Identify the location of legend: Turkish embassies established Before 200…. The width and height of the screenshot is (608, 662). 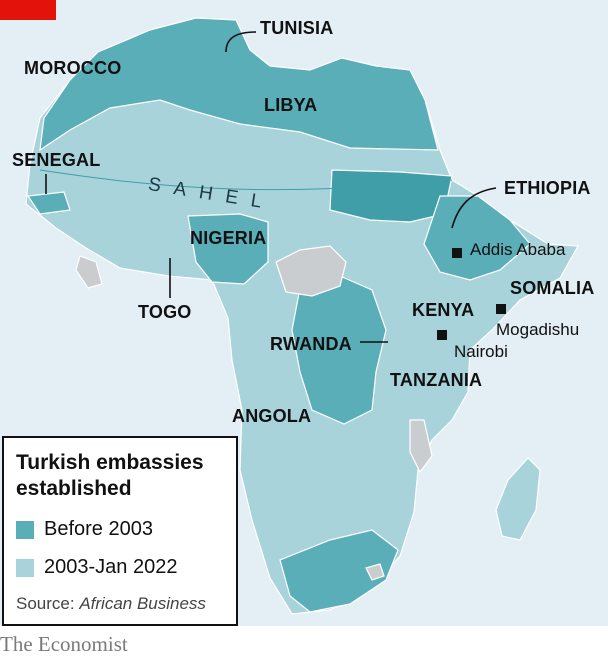
(120, 531).